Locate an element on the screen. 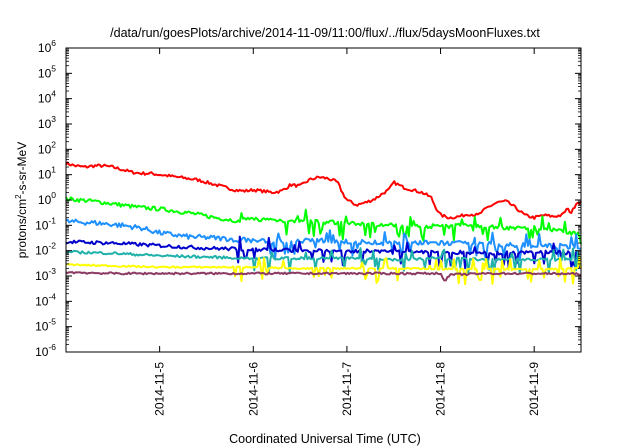  y-axis-label-sup: 2 is located at coordinates (18, 196).